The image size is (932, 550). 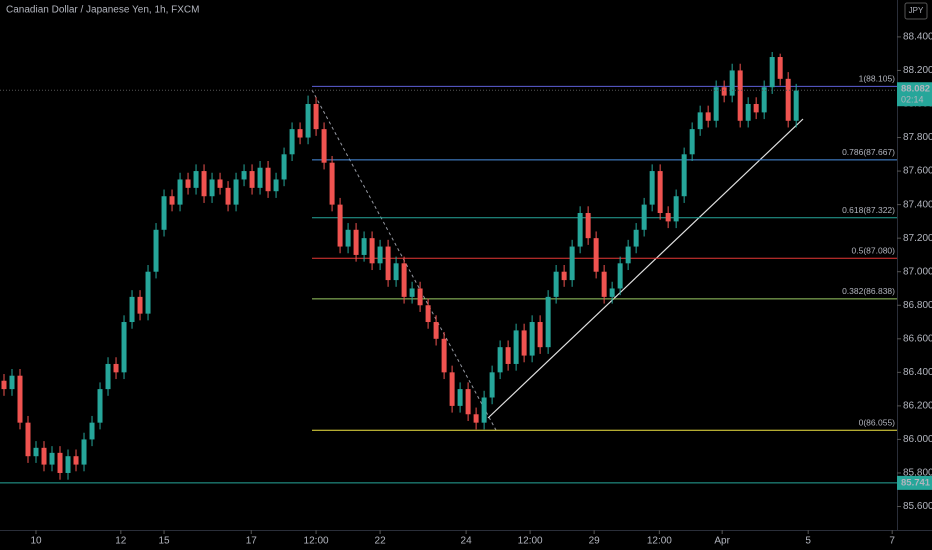 I want to click on marked-level-box, so click(x=914, y=482).